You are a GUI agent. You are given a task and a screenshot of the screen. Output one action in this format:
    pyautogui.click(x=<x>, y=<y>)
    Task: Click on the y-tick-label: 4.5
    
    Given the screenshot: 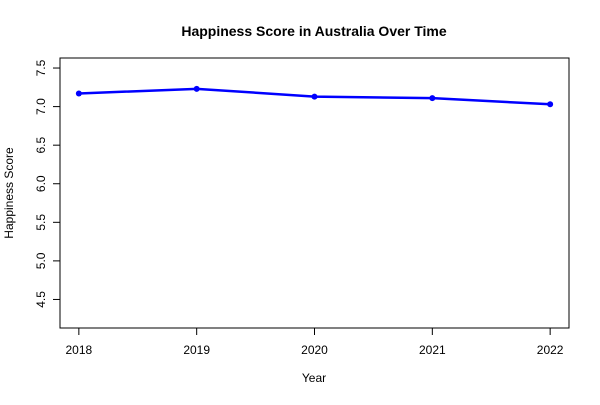 What is the action you would take?
    pyautogui.click(x=41, y=299)
    